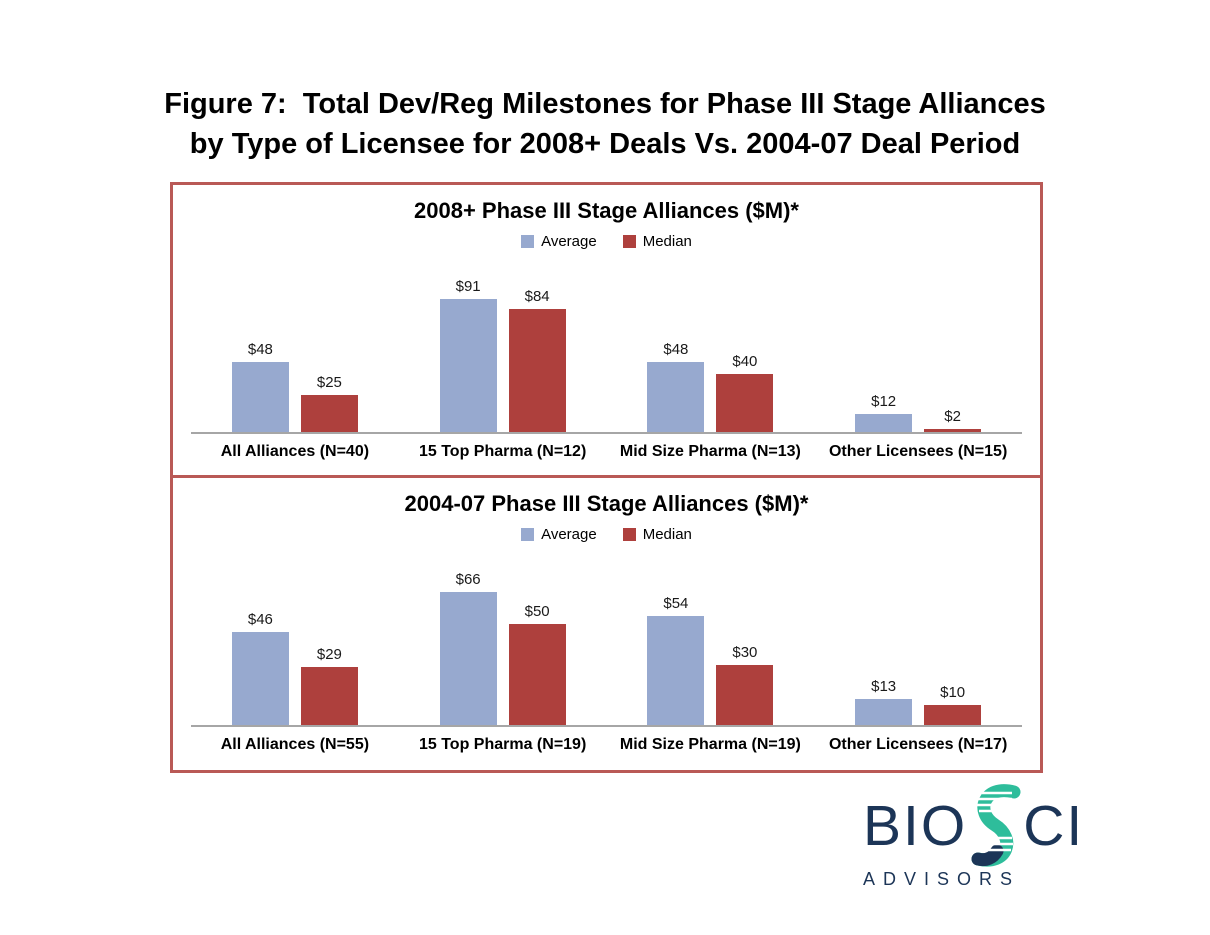 This screenshot has height=935, width=1210. What do you see at coordinates (606, 503) in the screenshot?
I see `chart-title: 2004-07 Phase III Stage Alliances ($M)*` at bounding box center [606, 503].